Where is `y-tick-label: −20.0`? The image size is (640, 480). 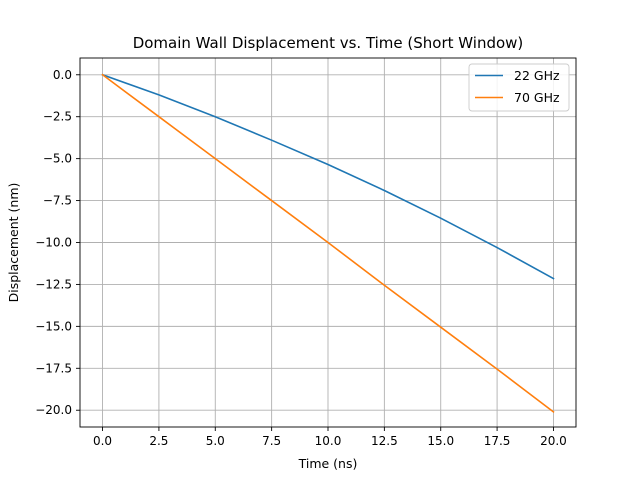 y-tick-label: −20.0 is located at coordinates (53, 410).